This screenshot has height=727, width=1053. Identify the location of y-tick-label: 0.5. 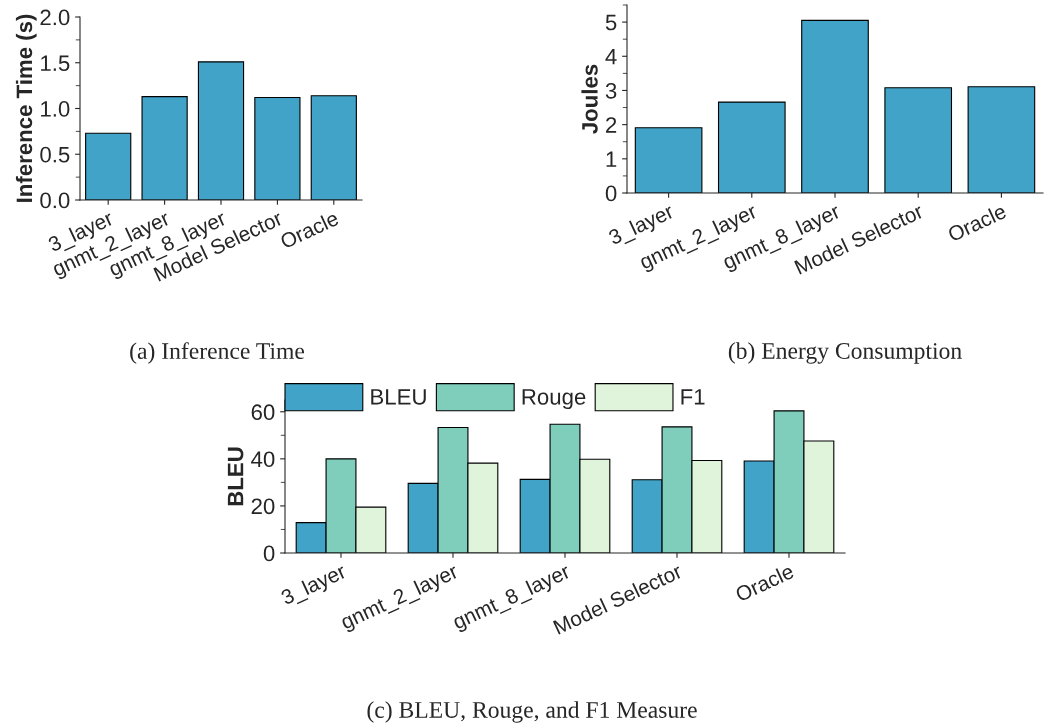
(55, 154).